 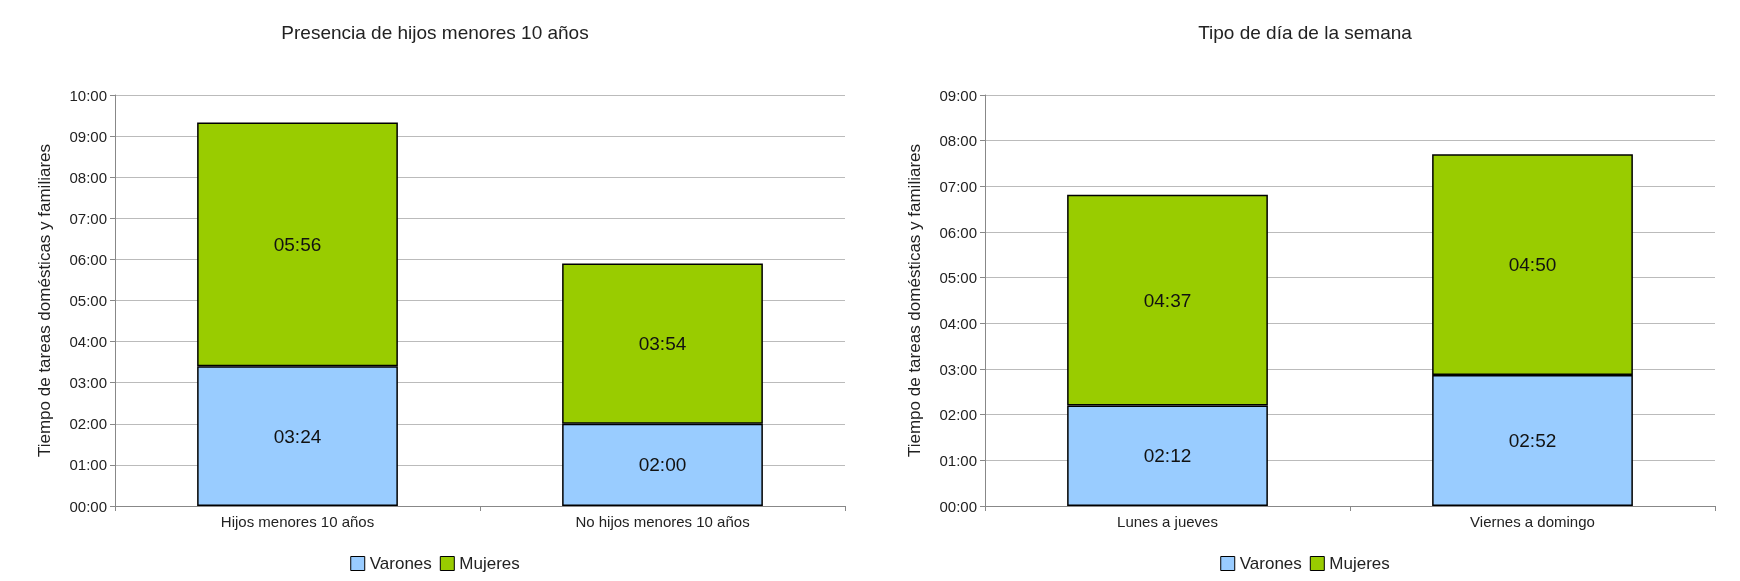 What do you see at coordinates (662, 521) in the screenshot?
I see `x-tick-label: No hijos menores 10 años` at bounding box center [662, 521].